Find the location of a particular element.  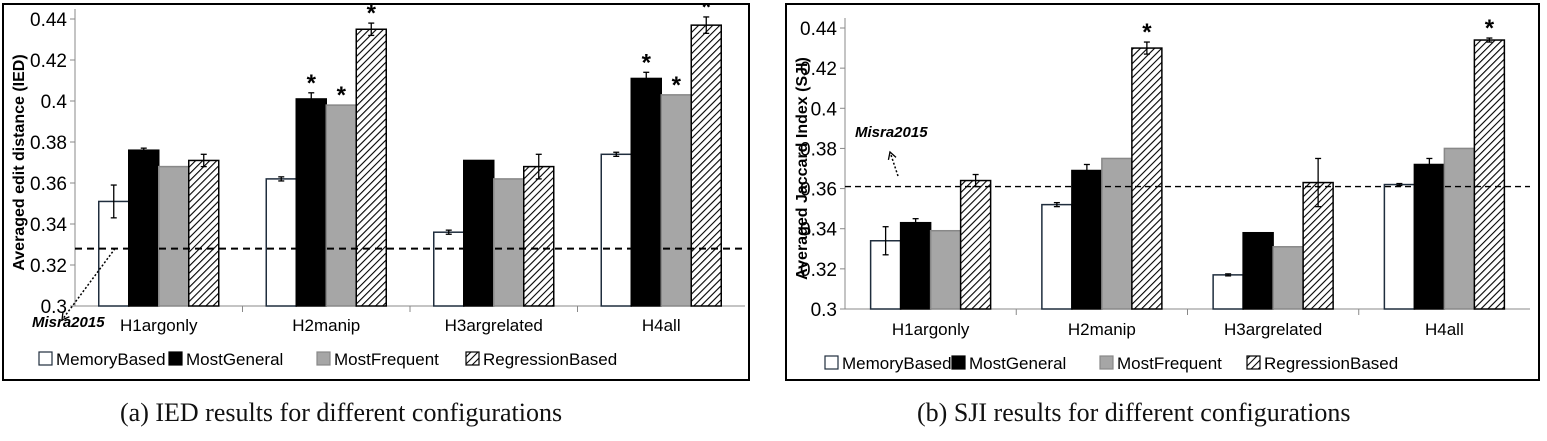

y-axis-label: Averaged edit distance (IED) is located at coordinates (19, 162).